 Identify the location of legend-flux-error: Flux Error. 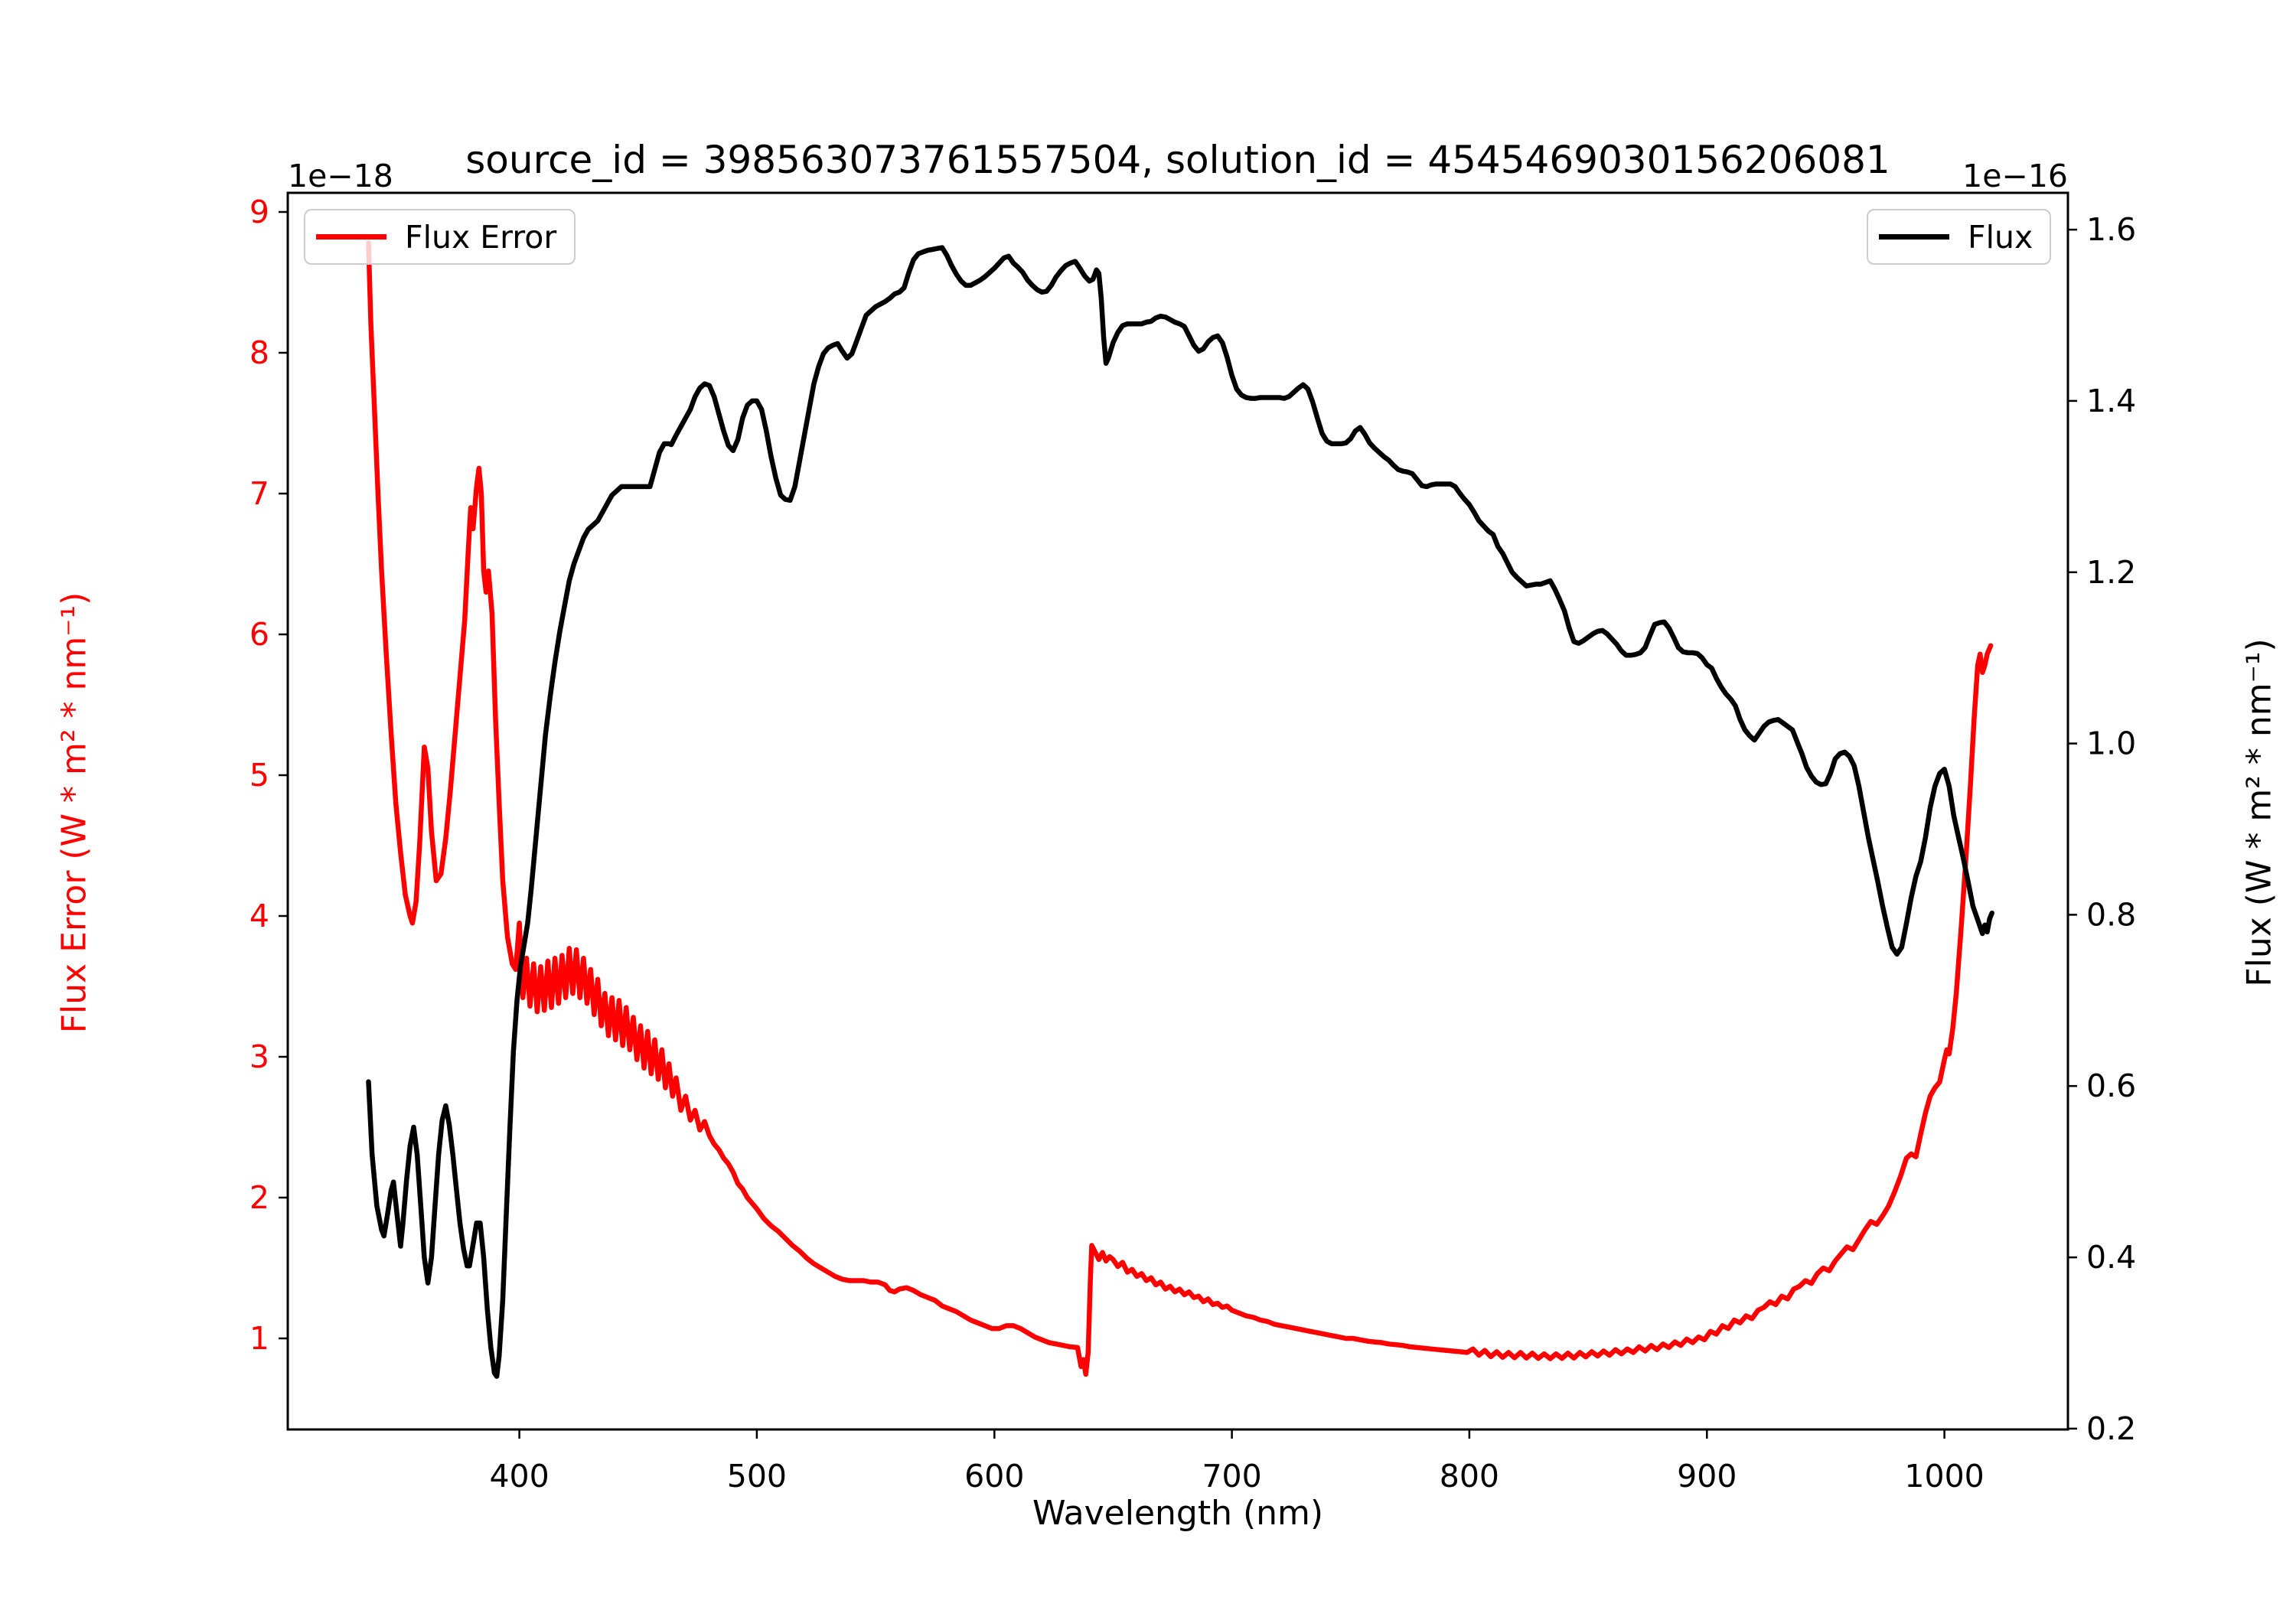
(440, 237).